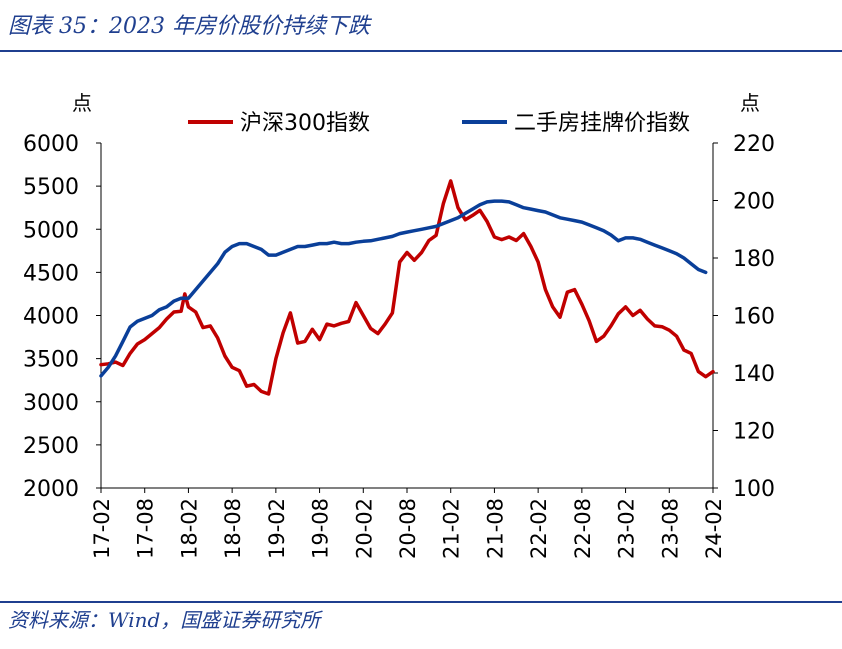 The image size is (842, 649). What do you see at coordinates (189, 528) in the screenshot?
I see `x-tick-label: 18-02` at bounding box center [189, 528].